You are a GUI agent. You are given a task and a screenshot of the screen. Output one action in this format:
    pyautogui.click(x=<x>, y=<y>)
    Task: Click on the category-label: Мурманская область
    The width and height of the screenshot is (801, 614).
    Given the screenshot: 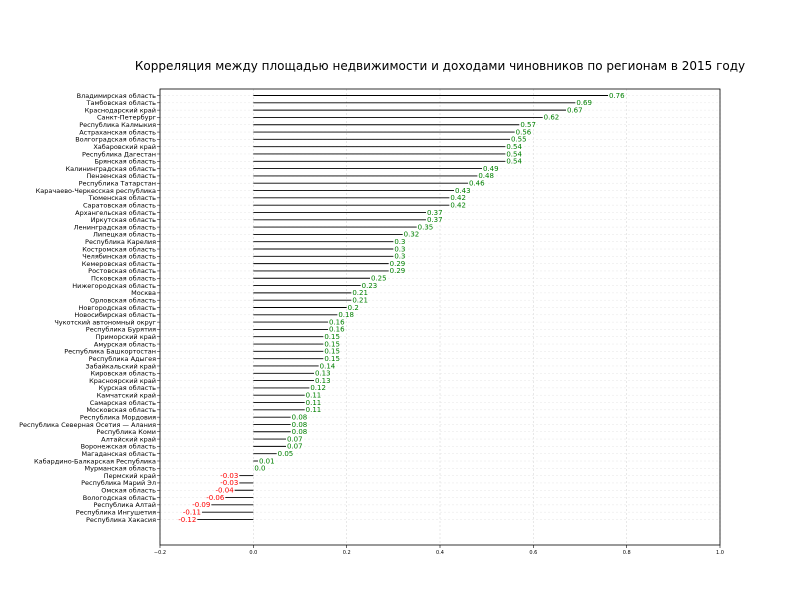 What is the action you would take?
    pyautogui.click(x=121, y=469)
    